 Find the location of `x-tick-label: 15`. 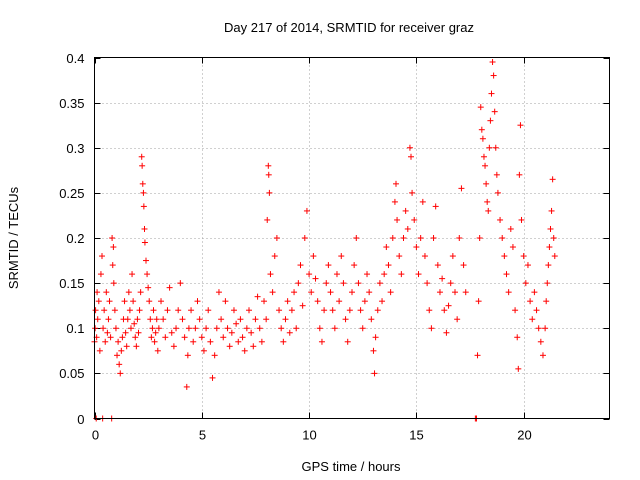

x-tick-label: 15 is located at coordinates (416, 435).